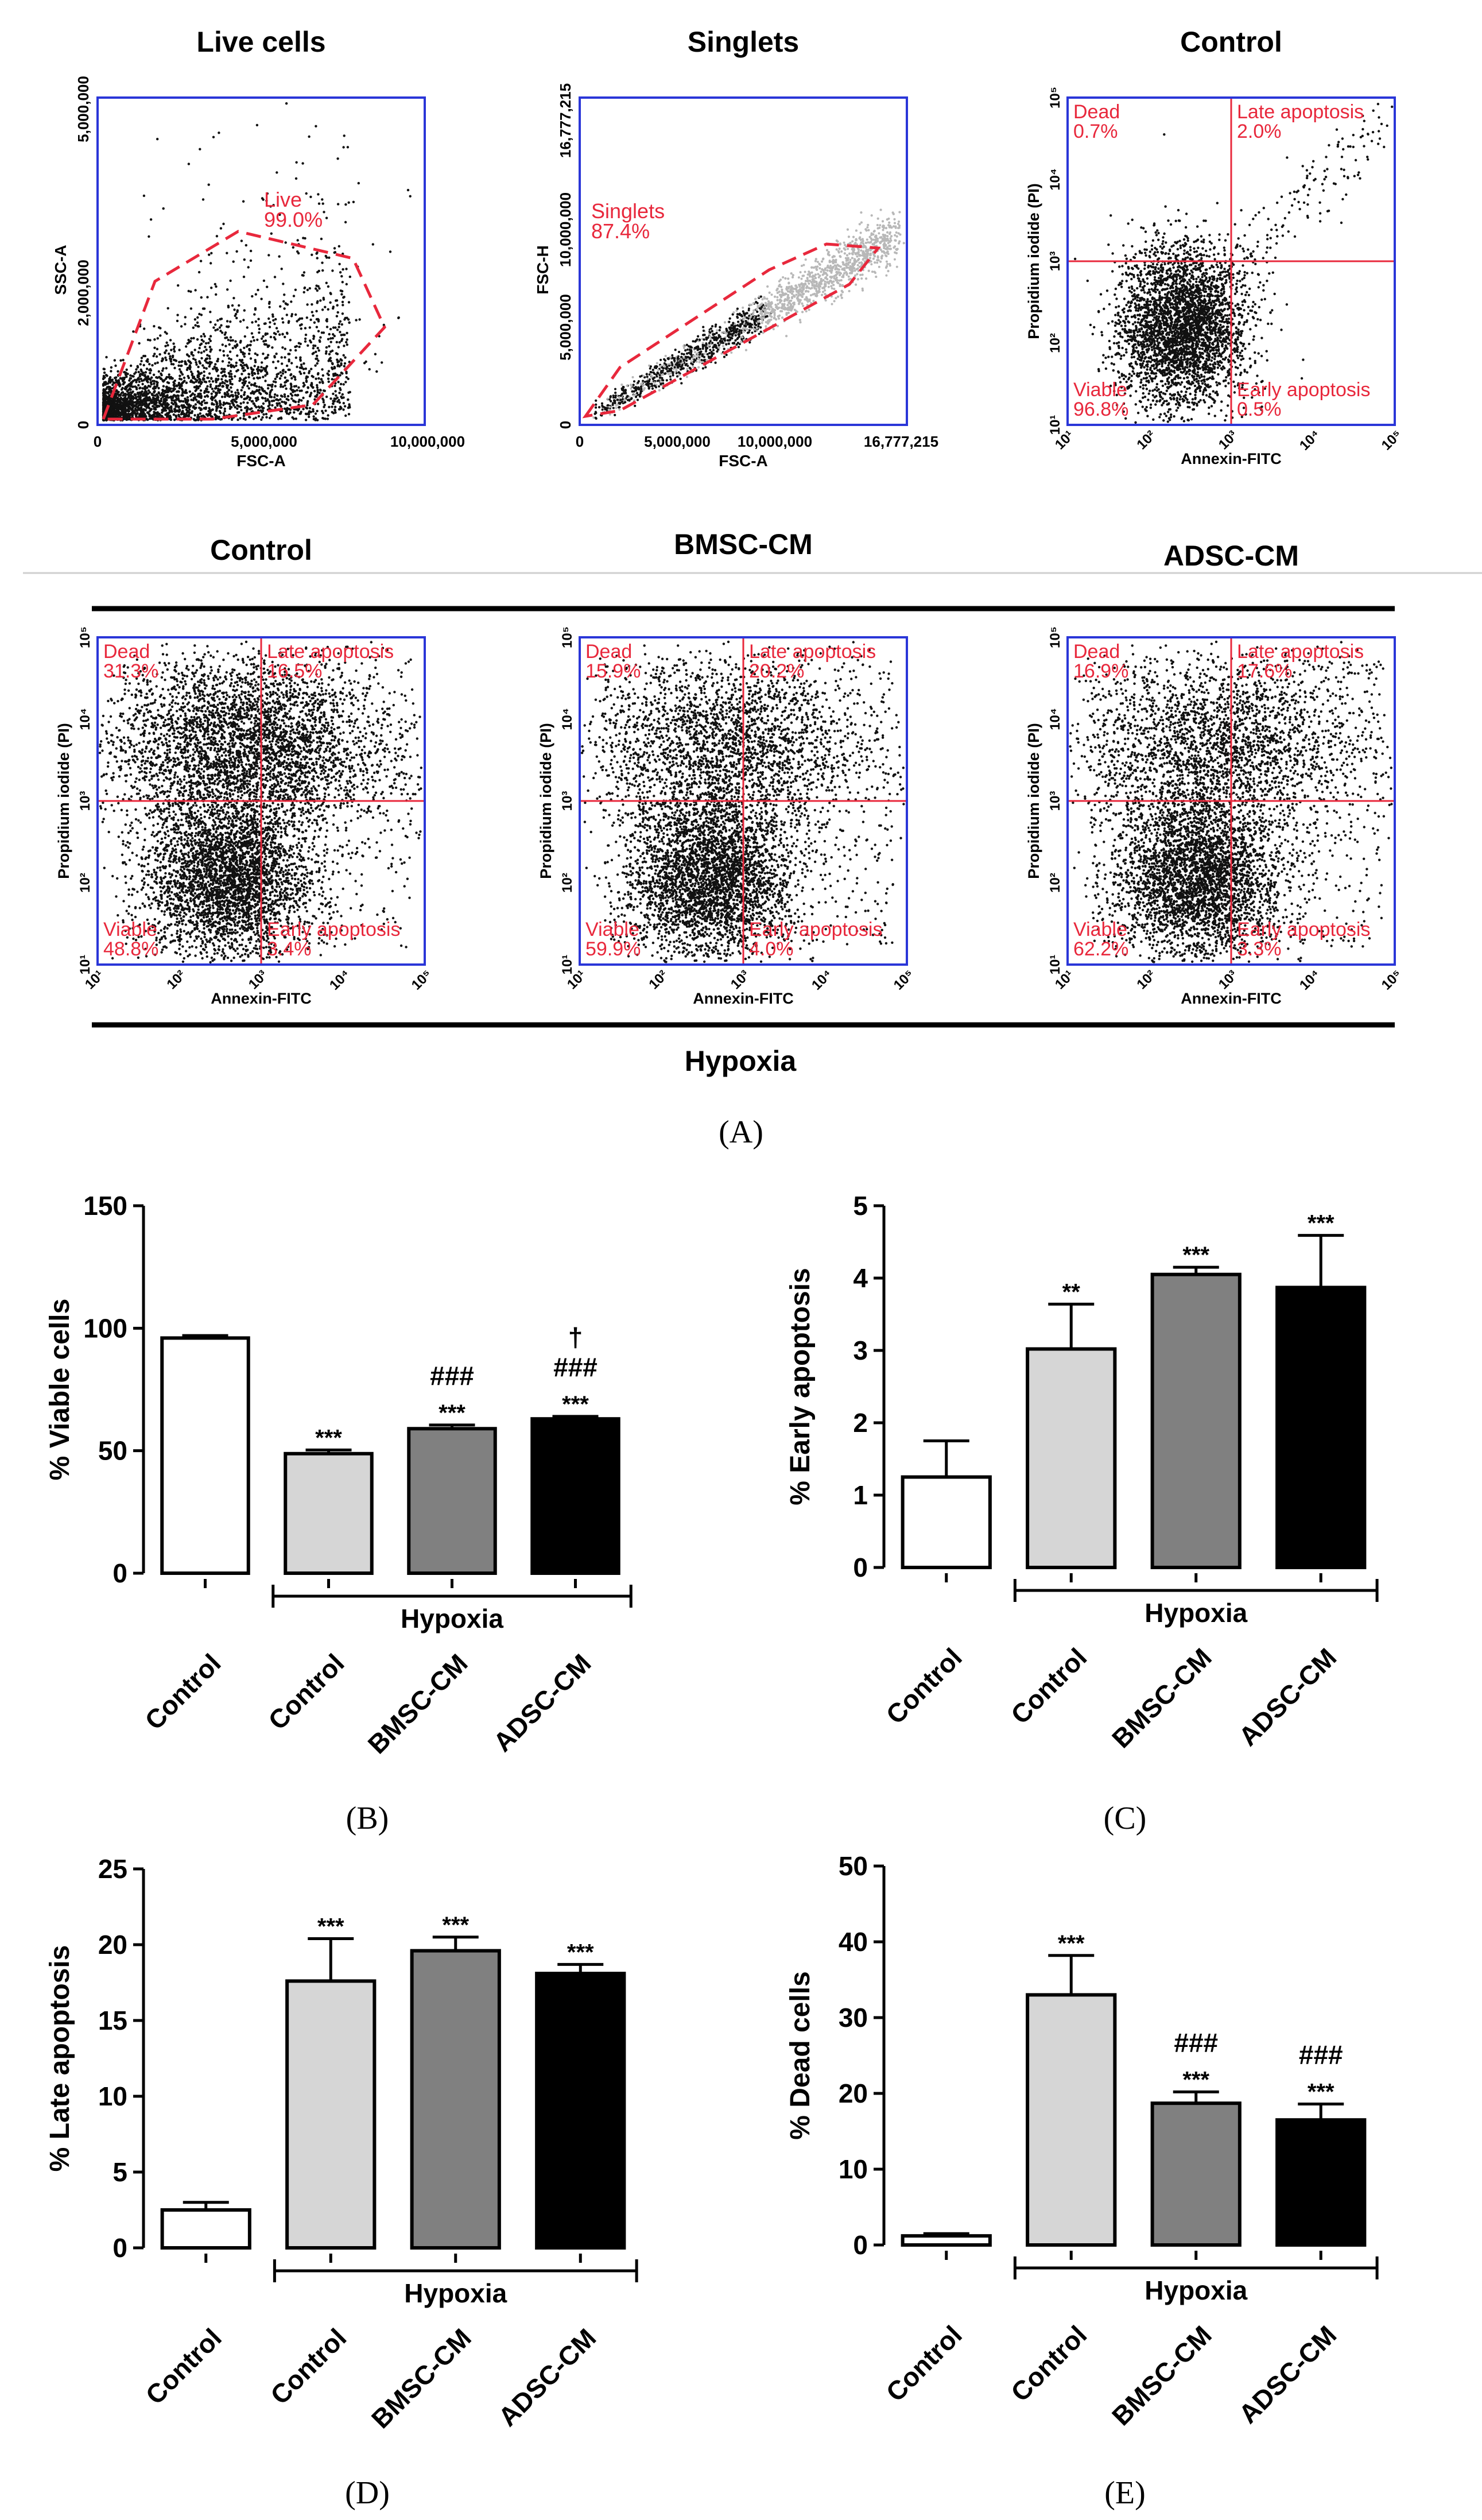 The height and width of the screenshot is (2520, 1482). What do you see at coordinates (294, 671) in the screenshot?
I see `quadrant-late-percent: 16.5%` at bounding box center [294, 671].